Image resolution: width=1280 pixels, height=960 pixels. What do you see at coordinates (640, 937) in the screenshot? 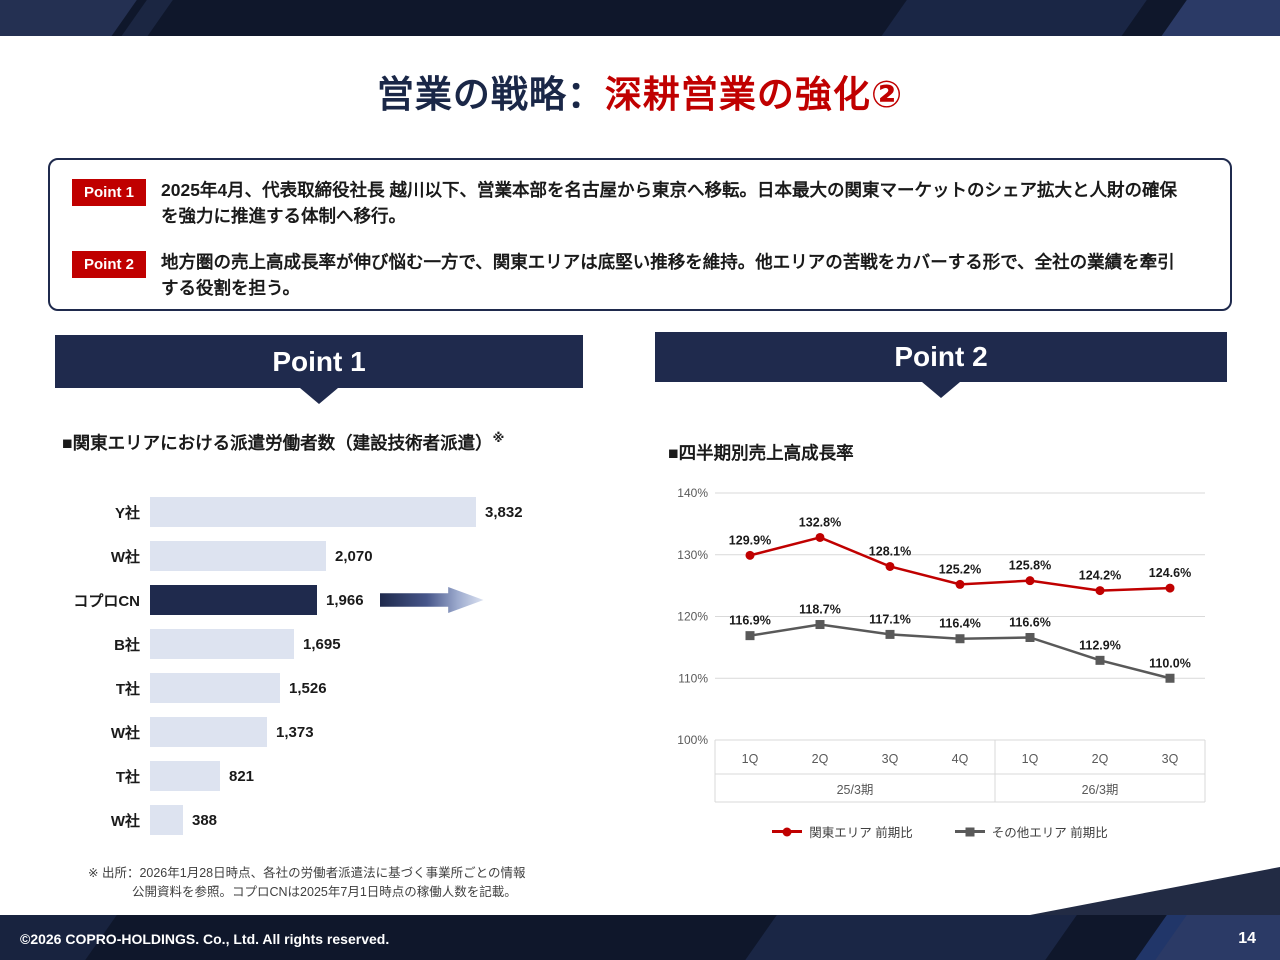
I see `footer-band` at bounding box center [640, 937].